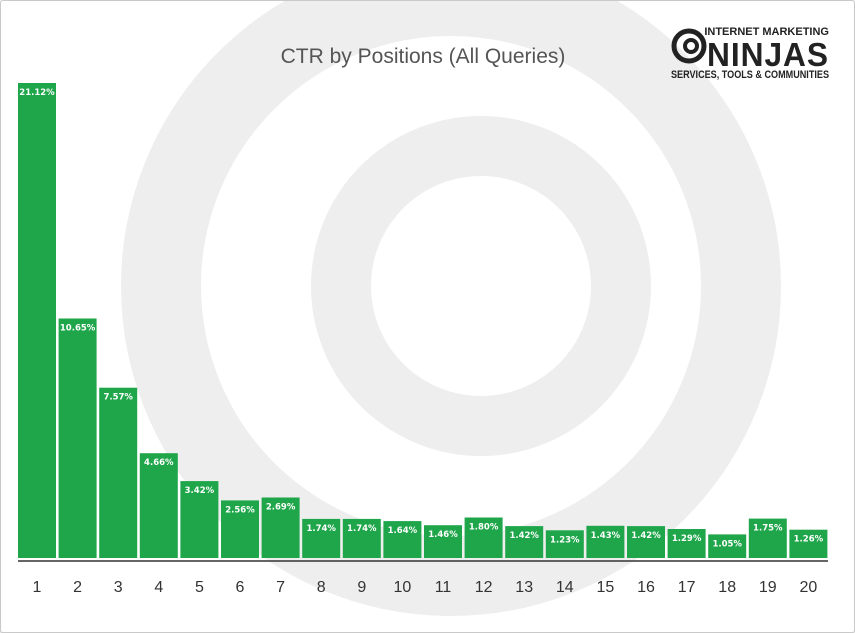 This screenshot has height=633, width=855. Describe the element at coordinates (159, 463) in the screenshot. I see `bar-value-label-4: 4.66%` at that location.